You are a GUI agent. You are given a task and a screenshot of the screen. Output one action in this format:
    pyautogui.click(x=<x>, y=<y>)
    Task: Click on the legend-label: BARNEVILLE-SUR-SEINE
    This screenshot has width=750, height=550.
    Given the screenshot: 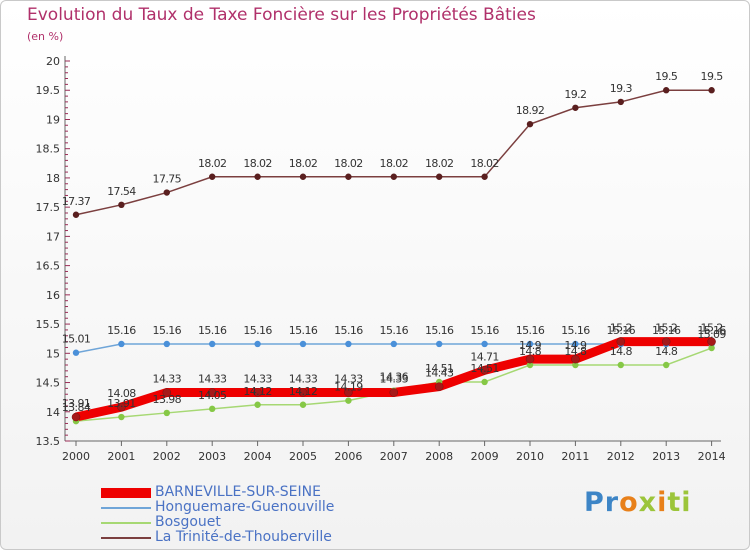 What is the action you would take?
    pyautogui.click(x=238, y=492)
    